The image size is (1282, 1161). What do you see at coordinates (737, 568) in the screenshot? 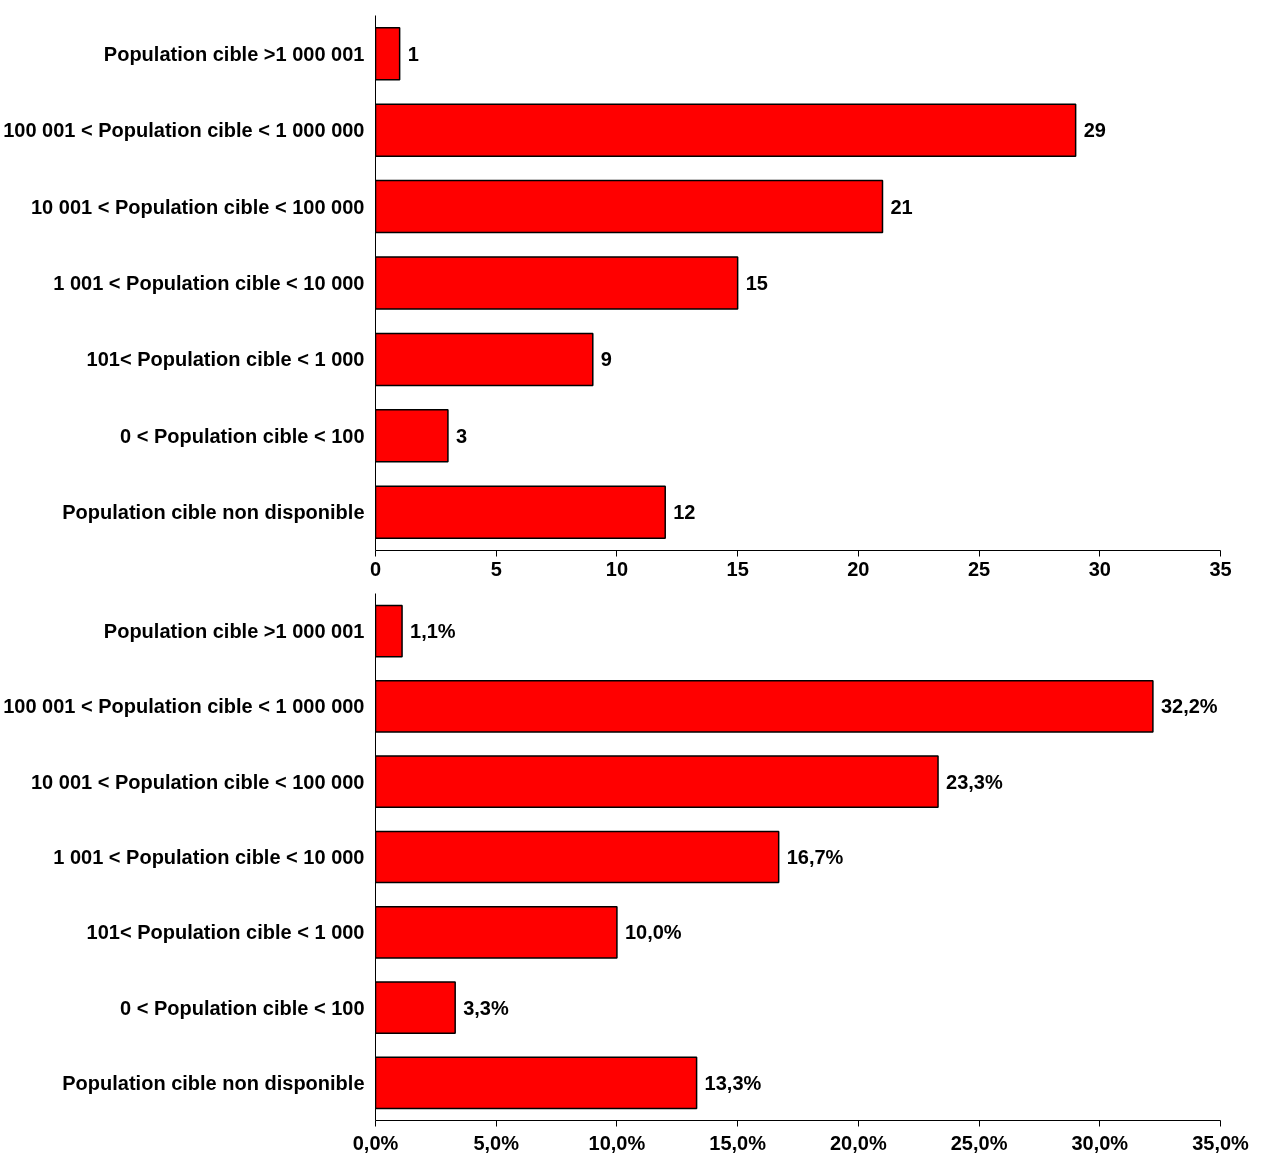
I see `x-tick-label: 15` at bounding box center [737, 568].